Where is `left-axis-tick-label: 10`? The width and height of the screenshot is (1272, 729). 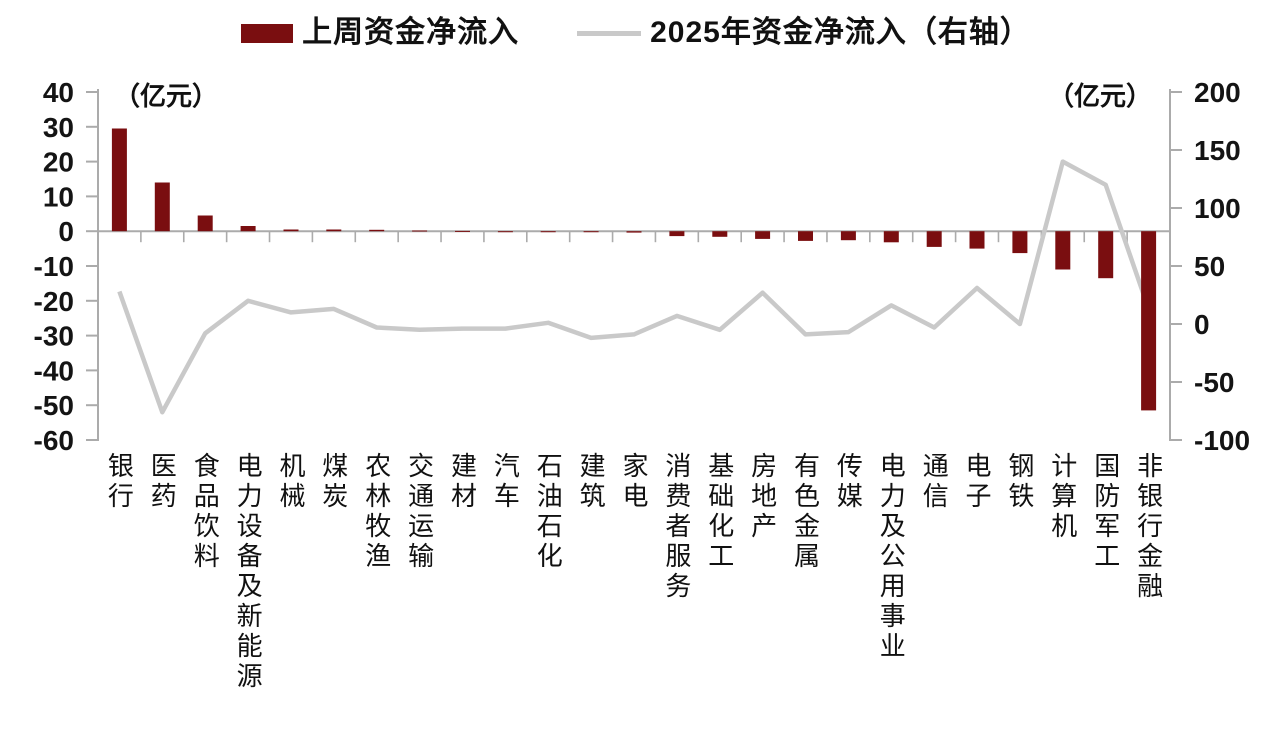
left-axis-tick-label: 10 is located at coordinates (58, 196).